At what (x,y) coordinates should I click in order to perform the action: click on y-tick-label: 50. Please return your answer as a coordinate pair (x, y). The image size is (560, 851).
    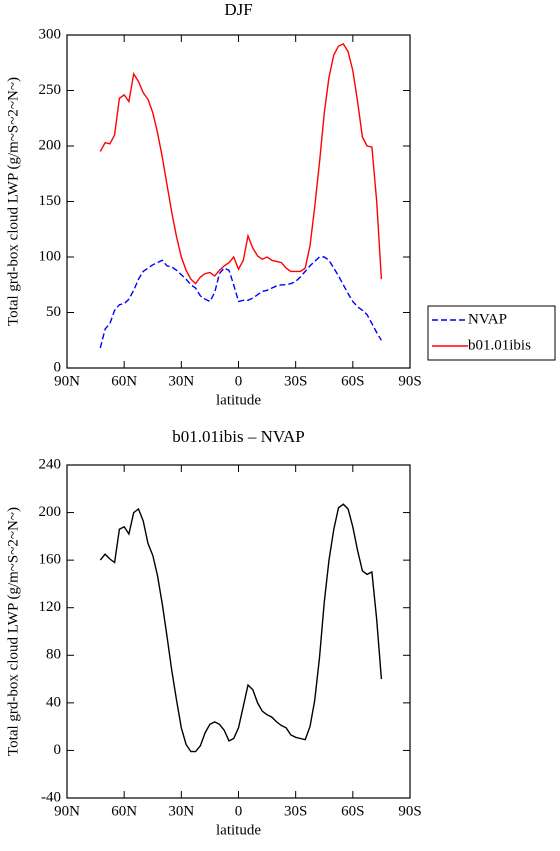
    Looking at the image, I should click on (53, 312).